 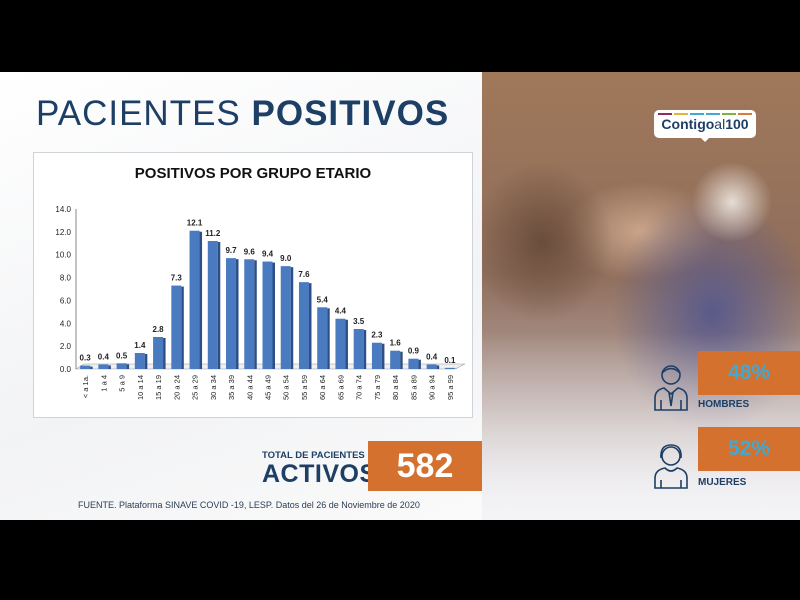 I want to click on data-label: 0.5, so click(x=122, y=355).